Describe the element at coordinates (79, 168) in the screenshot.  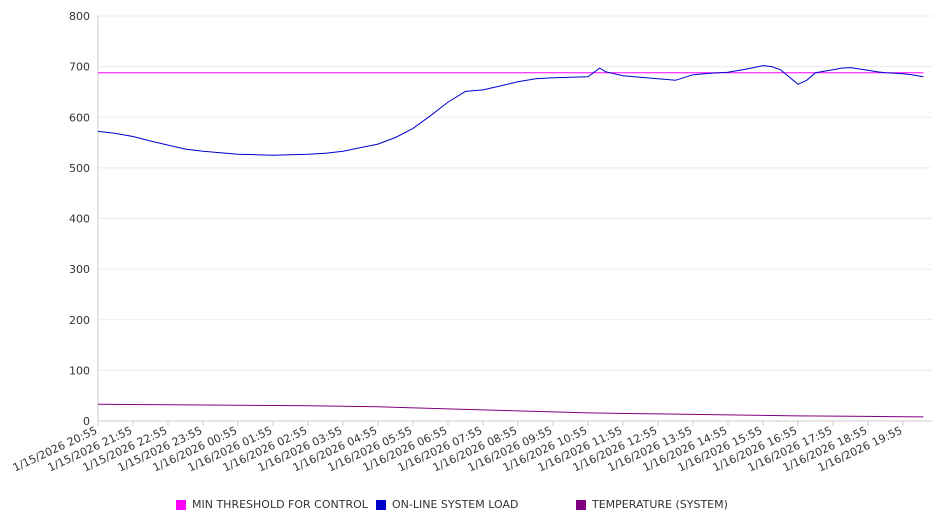
I see `y-tick-label: 500` at that location.